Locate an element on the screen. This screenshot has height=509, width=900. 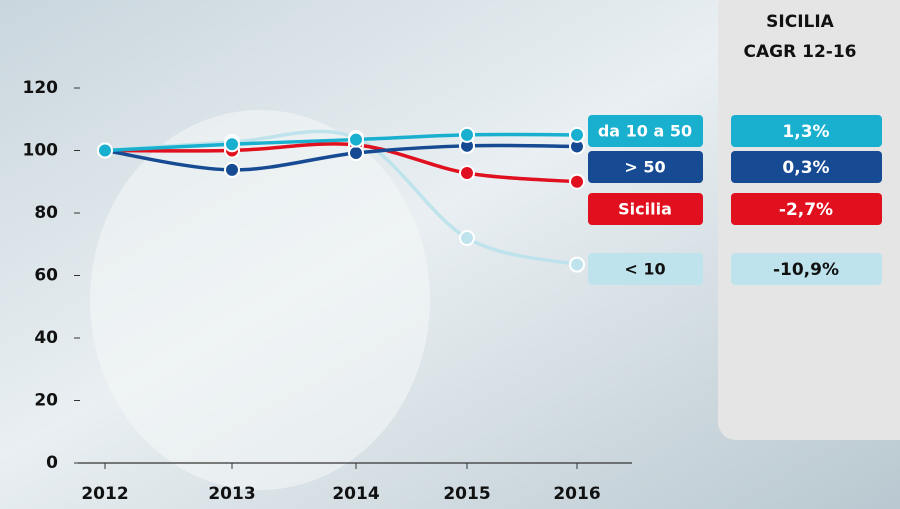
x-tick-label: 2014 is located at coordinates (355, 494).